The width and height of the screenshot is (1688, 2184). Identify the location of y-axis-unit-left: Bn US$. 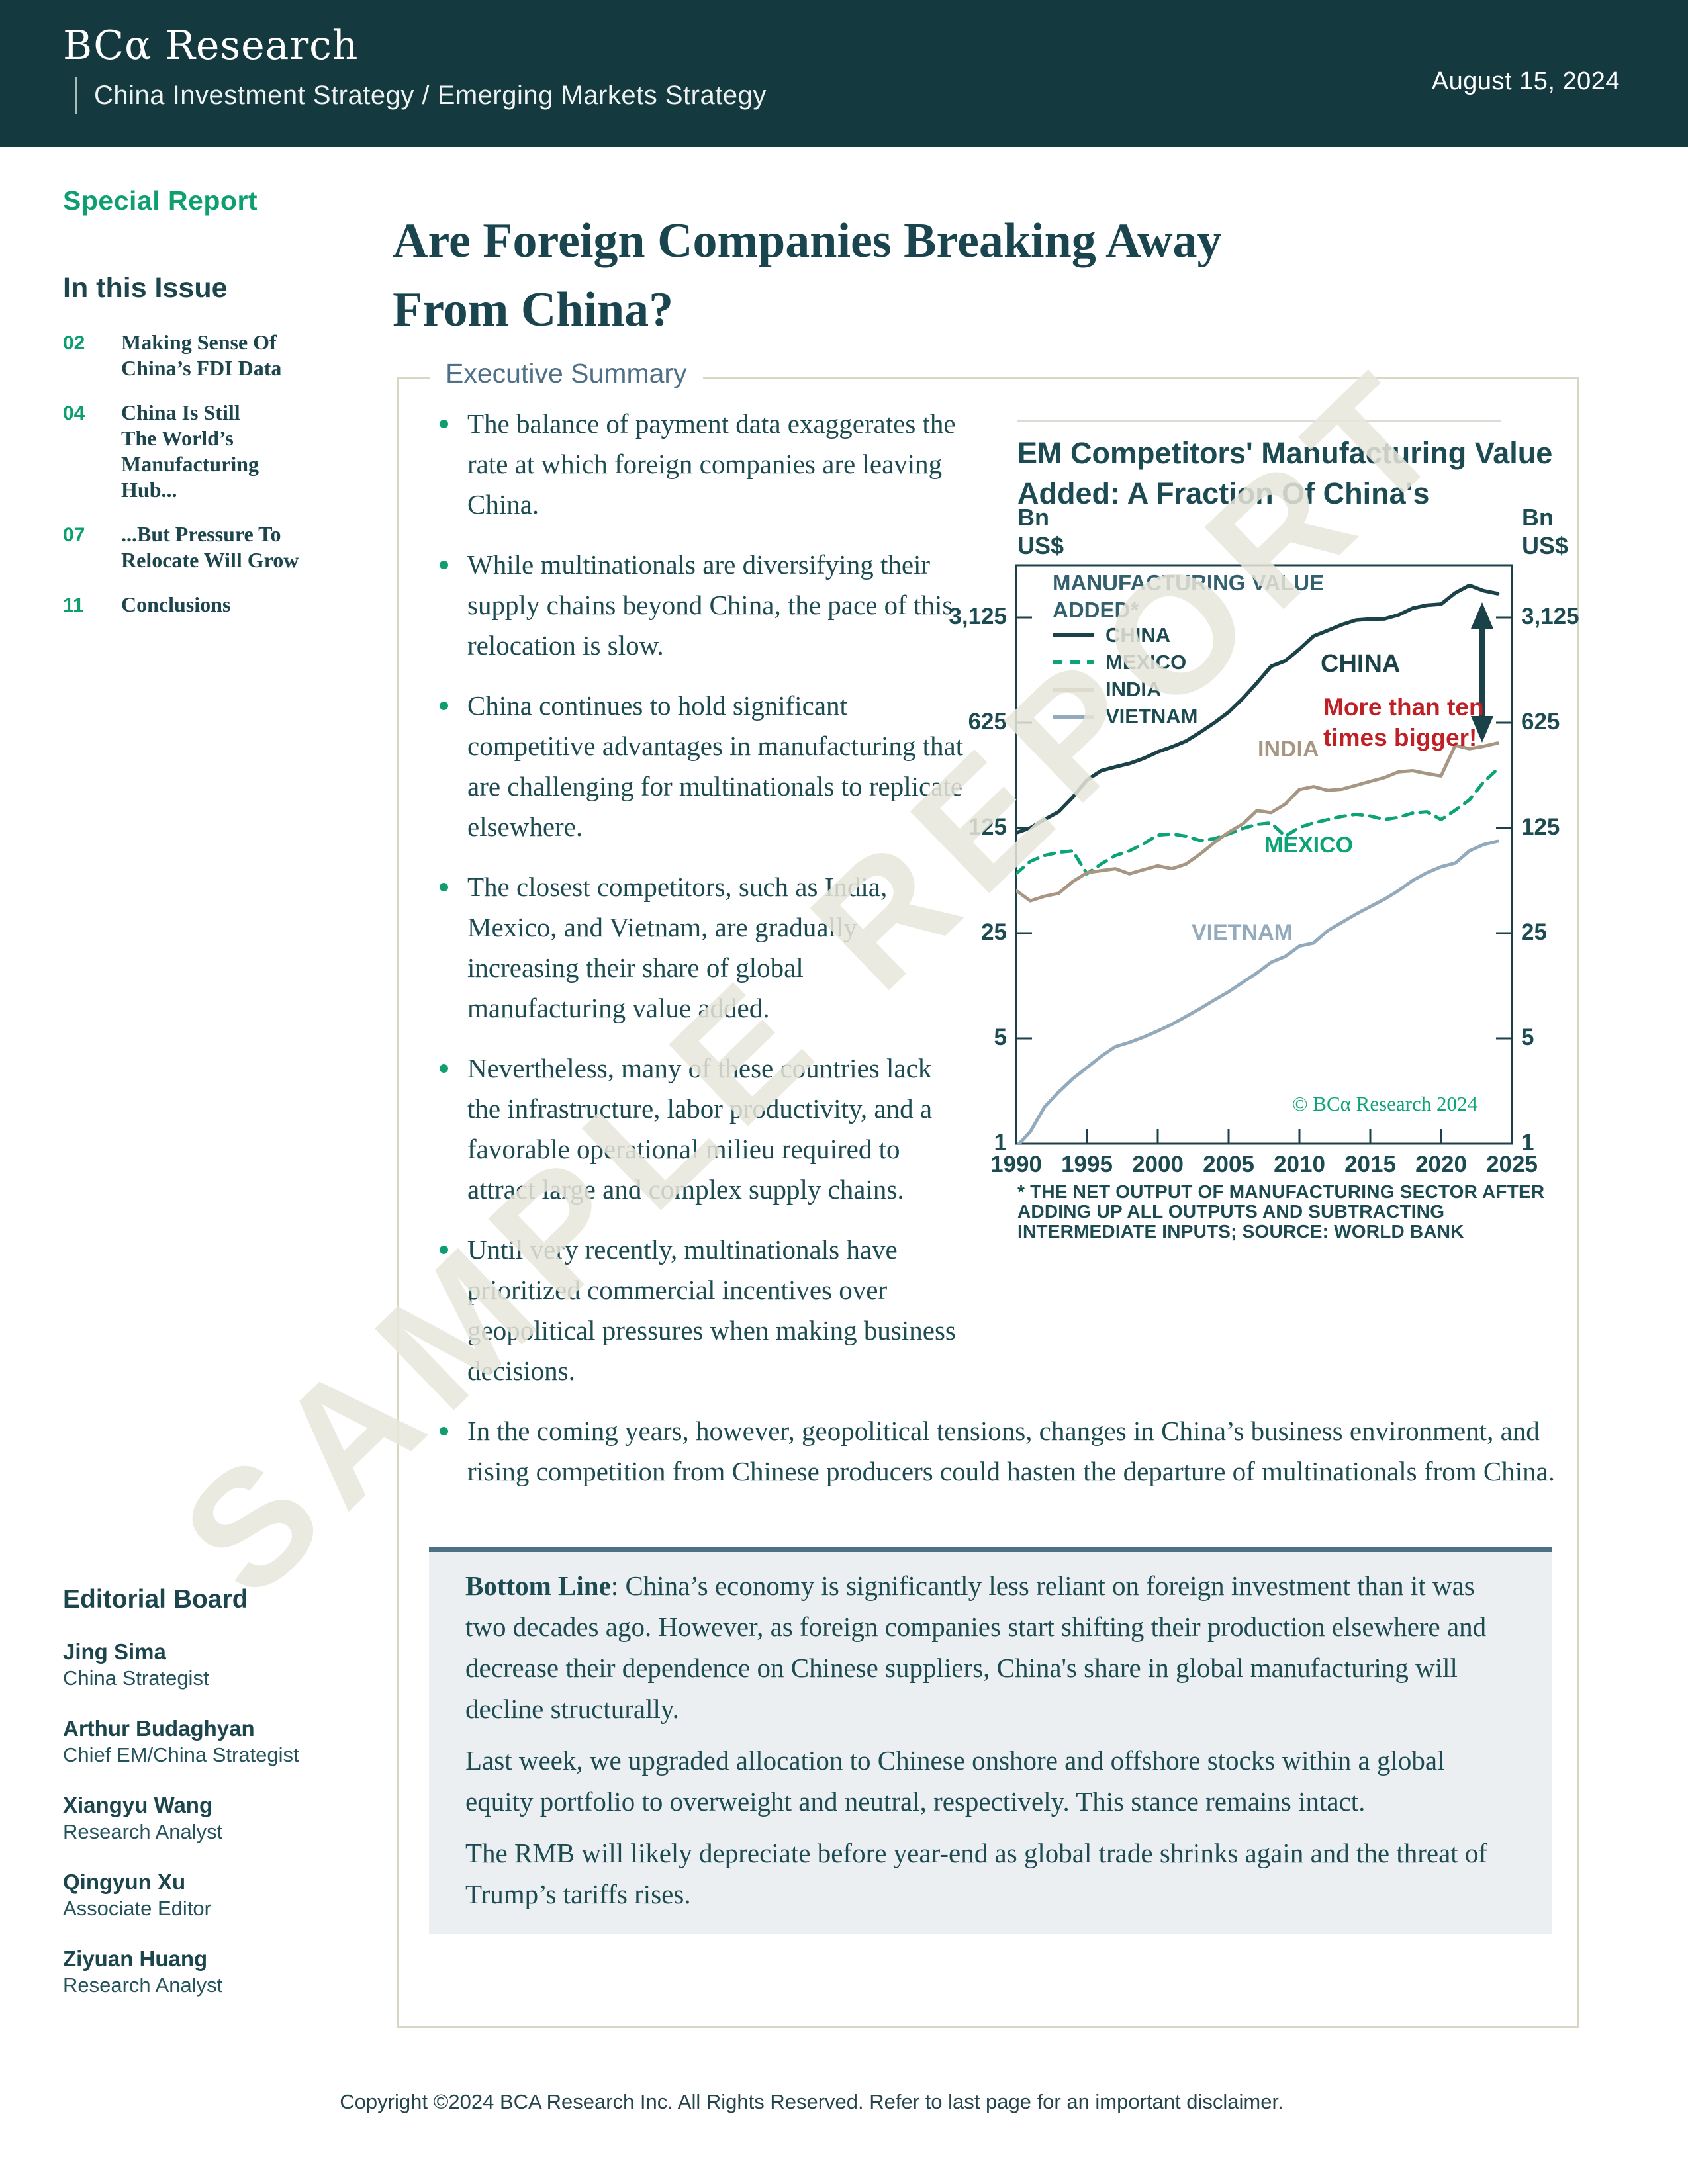
(1040, 531).